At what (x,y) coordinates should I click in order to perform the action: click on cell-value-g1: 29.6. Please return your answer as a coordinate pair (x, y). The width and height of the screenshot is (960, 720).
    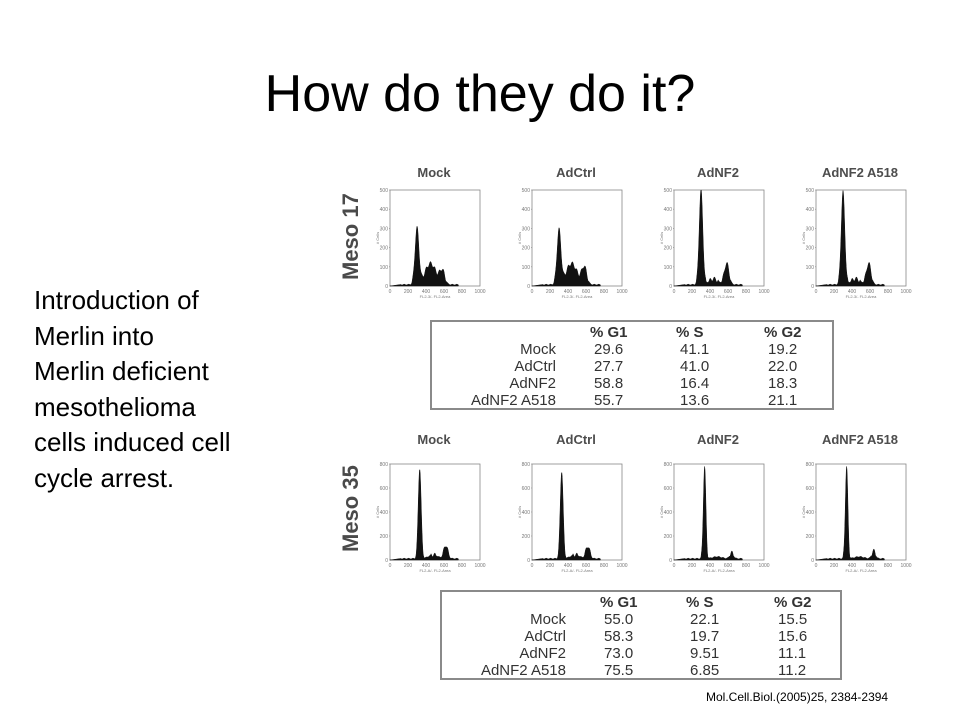
    Looking at the image, I should click on (609, 349).